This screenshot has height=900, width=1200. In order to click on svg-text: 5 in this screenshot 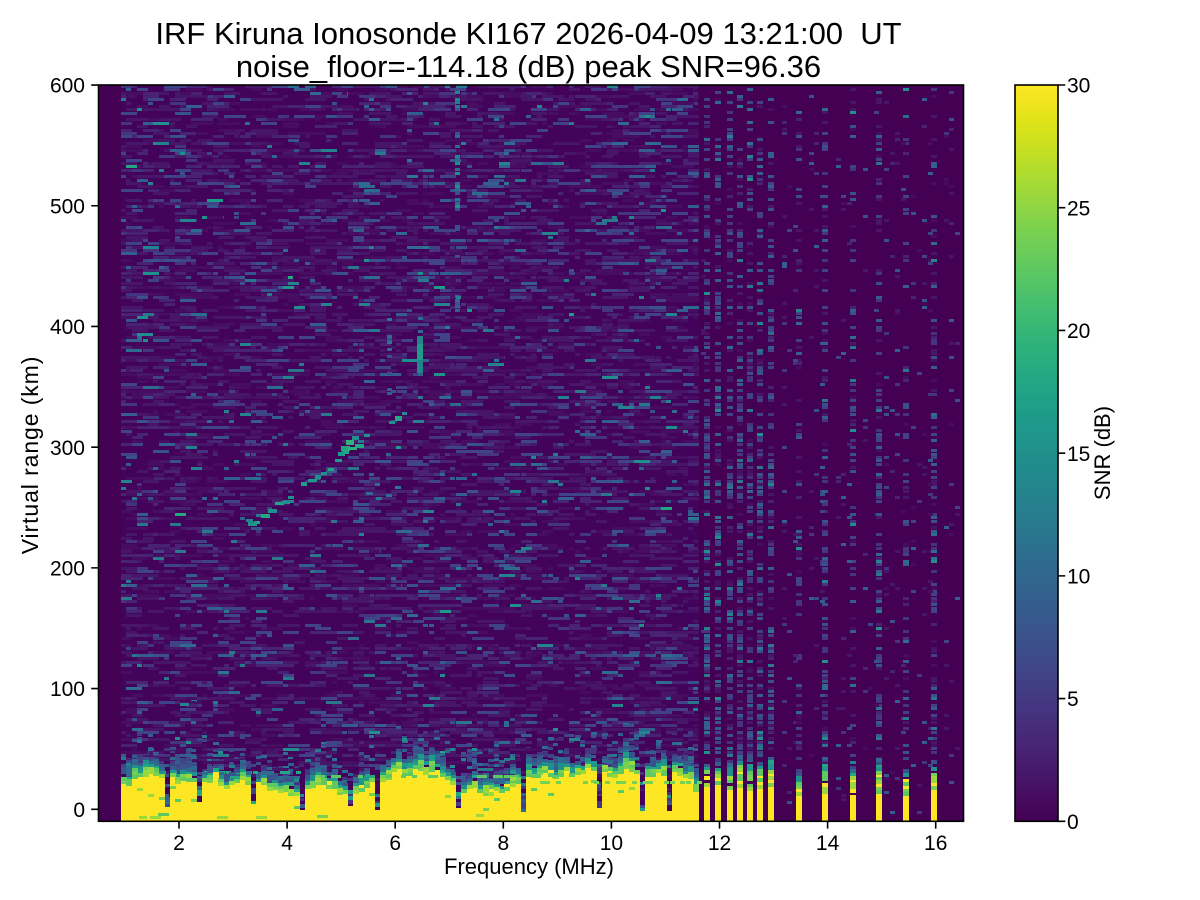, I will do `click(1073, 699)`.